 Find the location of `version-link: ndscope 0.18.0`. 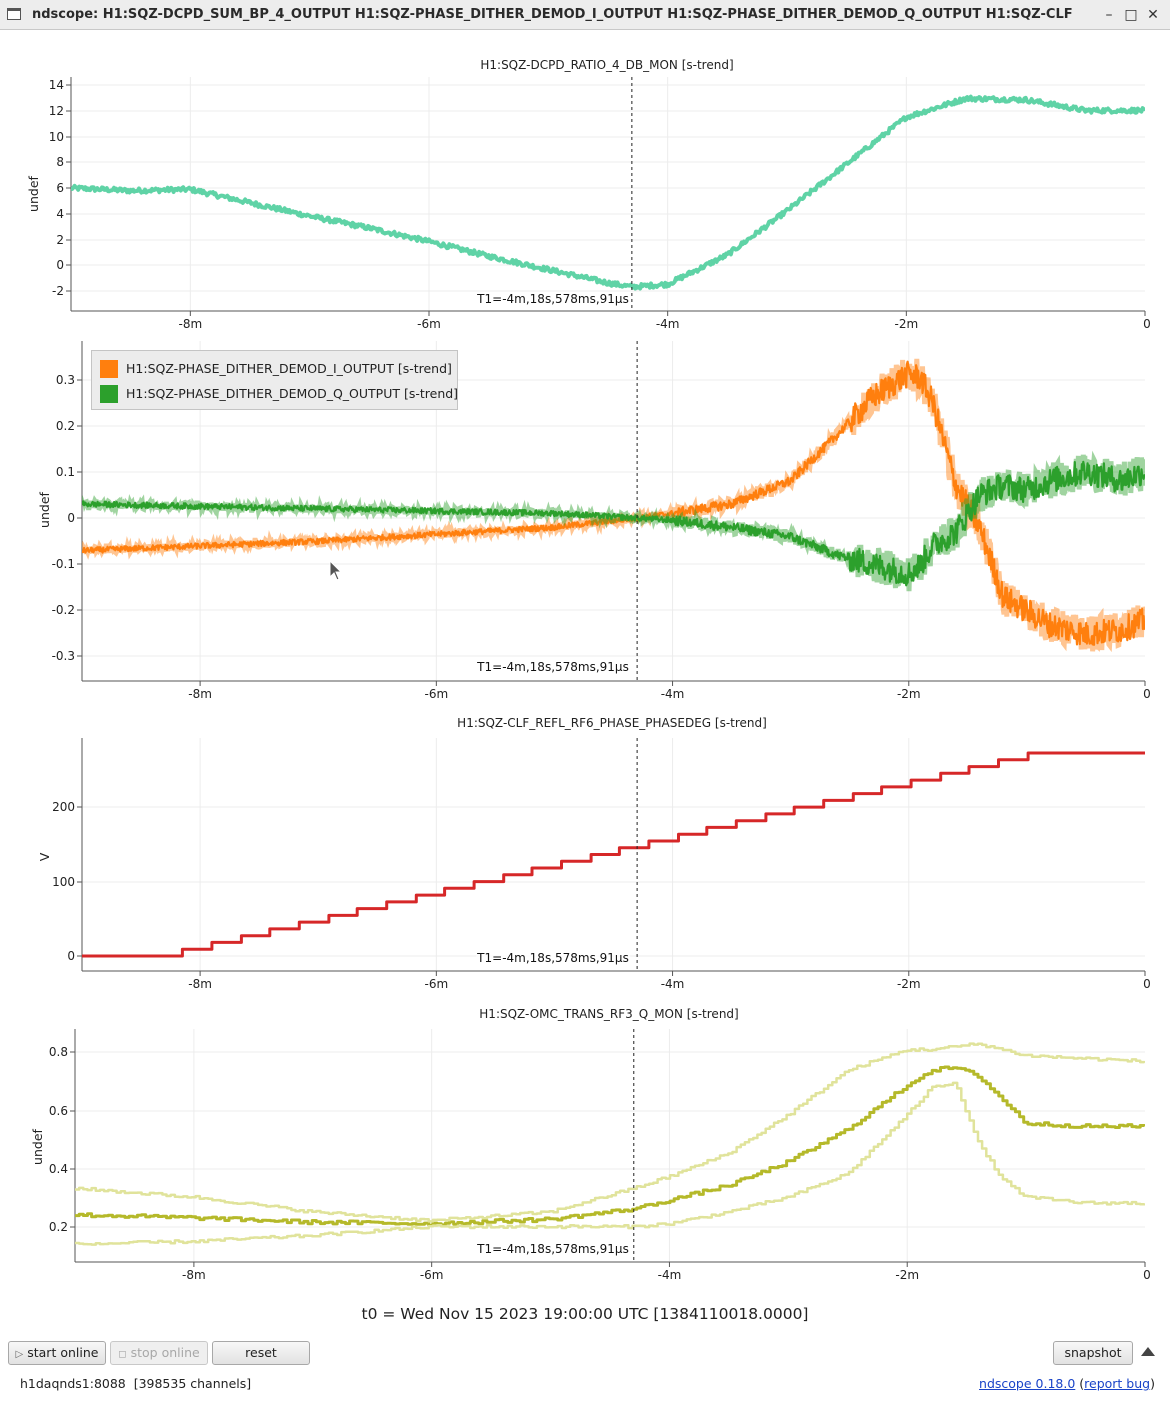

version-link: ndscope 0.18.0 is located at coordinates (1027, 1383).